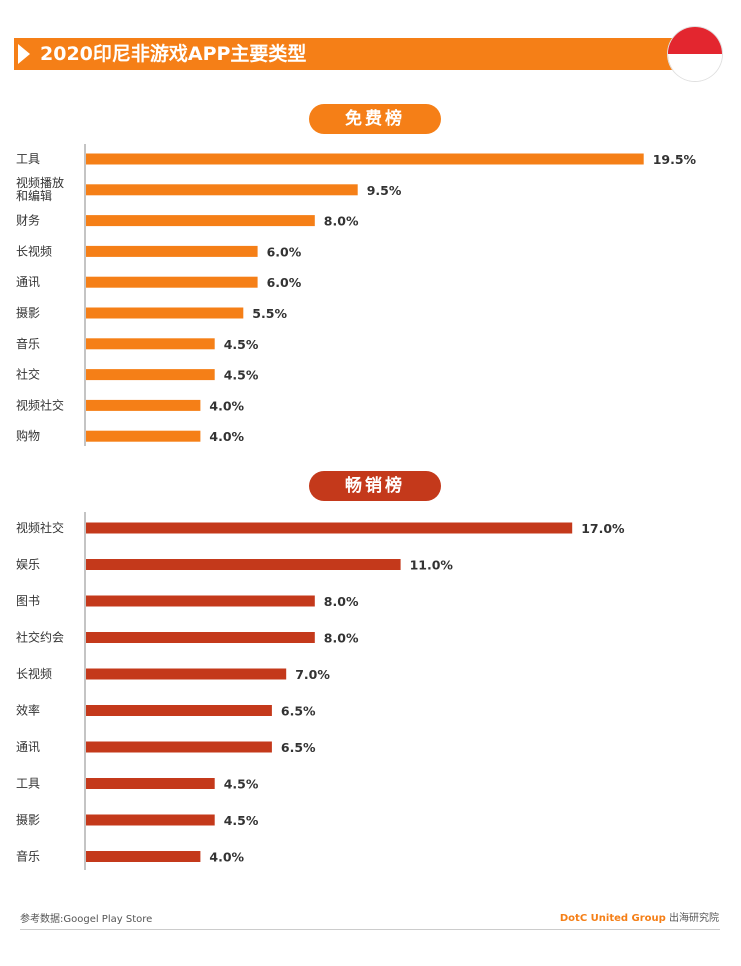 The width and height of the screenshot is (741, 966). Describe the element at coordinates (86, 919) in the screenshot. I see `data-source: 参考数据:Googel Play Store` at that location.